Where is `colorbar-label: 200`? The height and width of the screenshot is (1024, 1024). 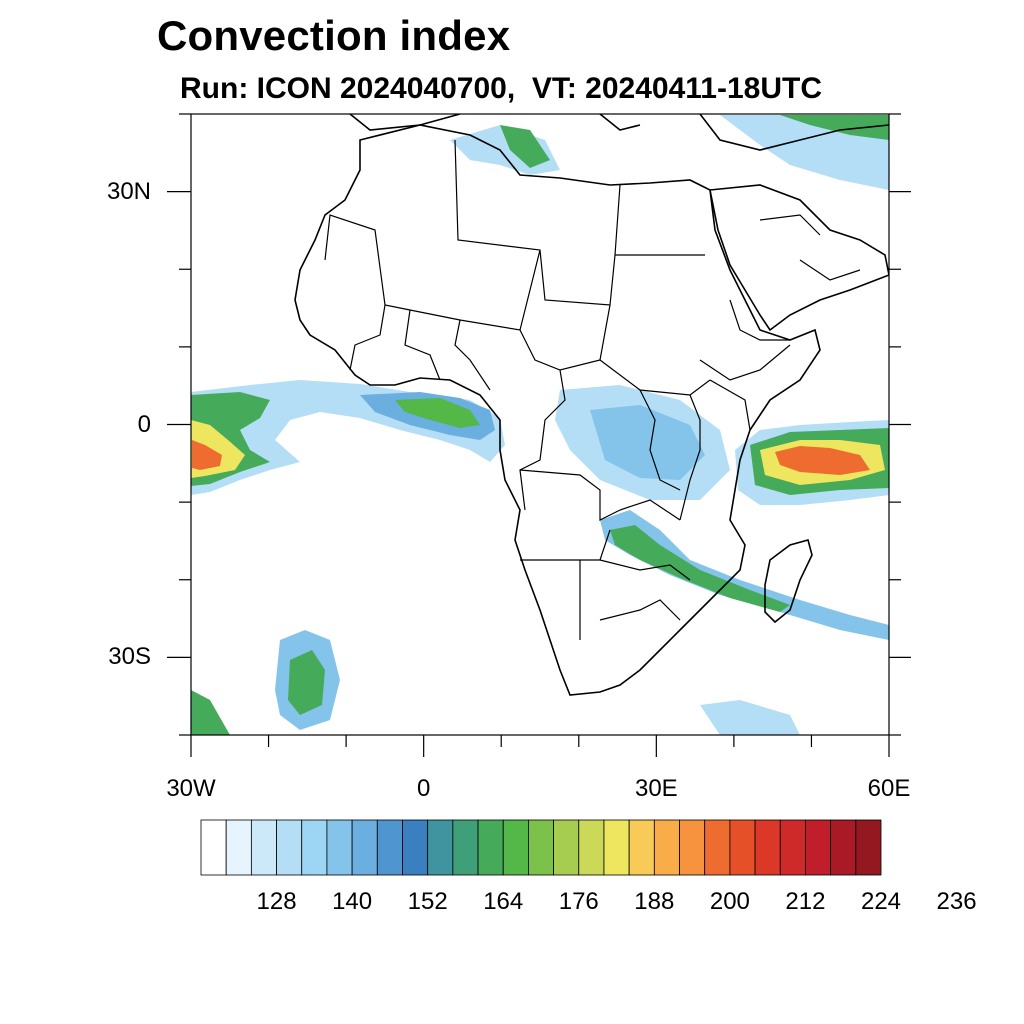 colorbar-label: 200 is located at coordinates (729, 901).